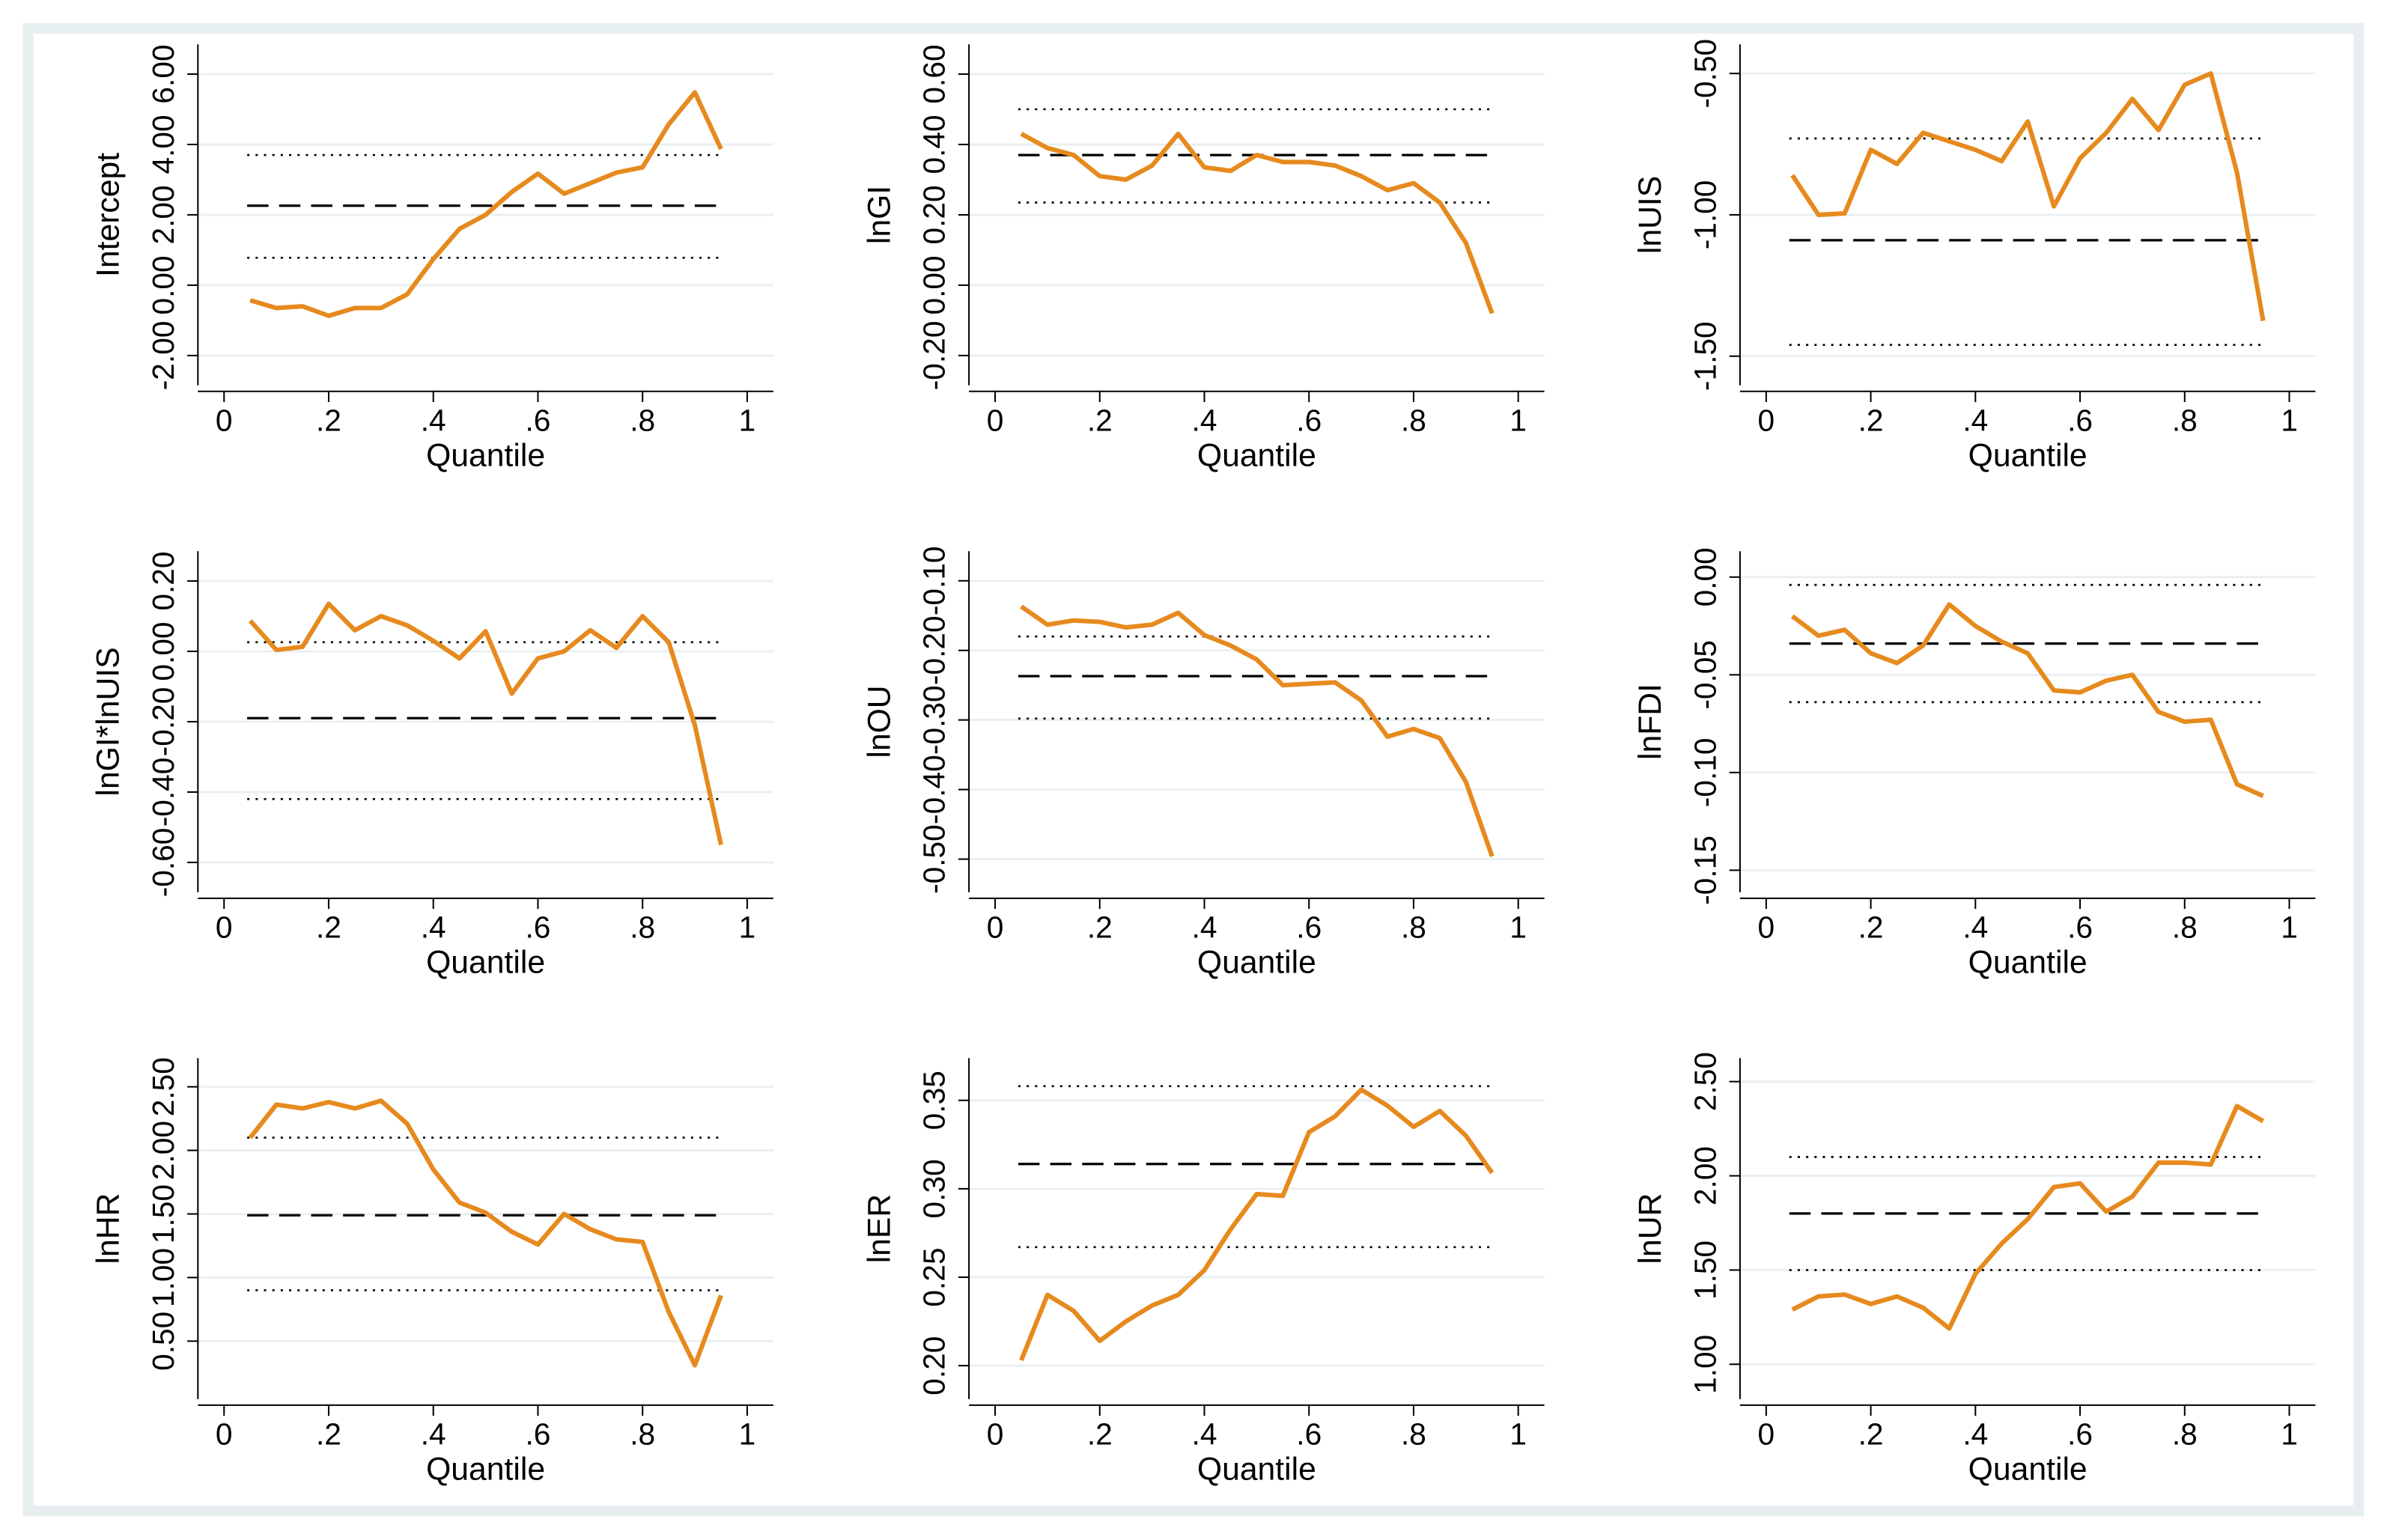 Image resolution: width=2387 pixels, height=1540 pixels. What do you see at coordinates (879, 215) in the screenshot?
I see `y-axis-title: lnGI` at bounding box center [879, 215].